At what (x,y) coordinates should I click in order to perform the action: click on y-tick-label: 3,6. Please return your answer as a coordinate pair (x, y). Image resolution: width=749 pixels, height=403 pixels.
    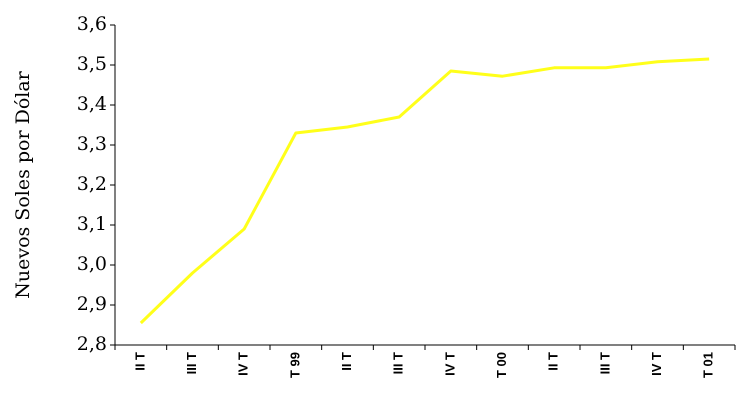
    Looking at the image, I should click on (92, 24).